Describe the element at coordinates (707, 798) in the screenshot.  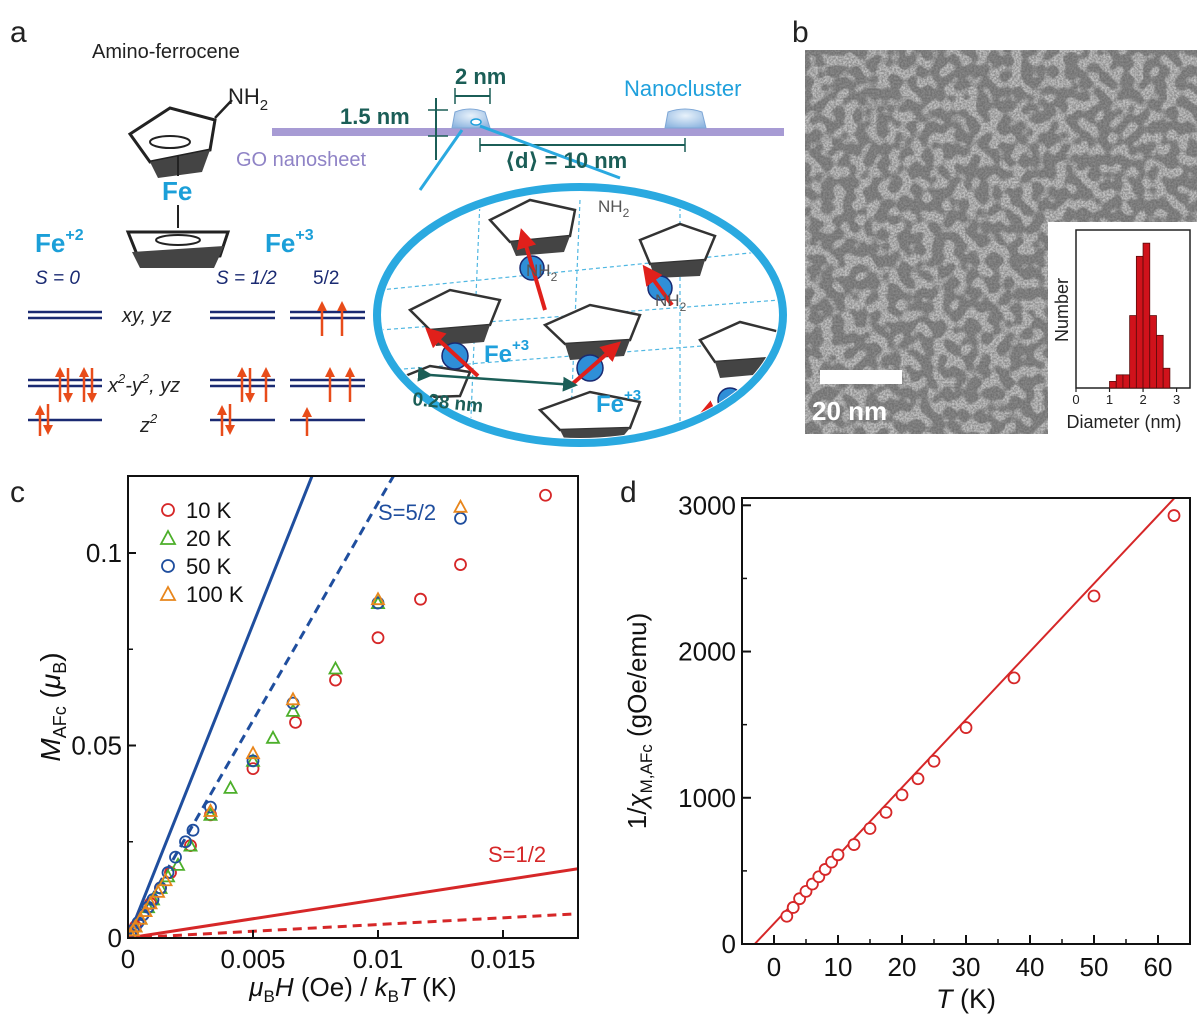
I see `y-tick-label: 1000` at that location.